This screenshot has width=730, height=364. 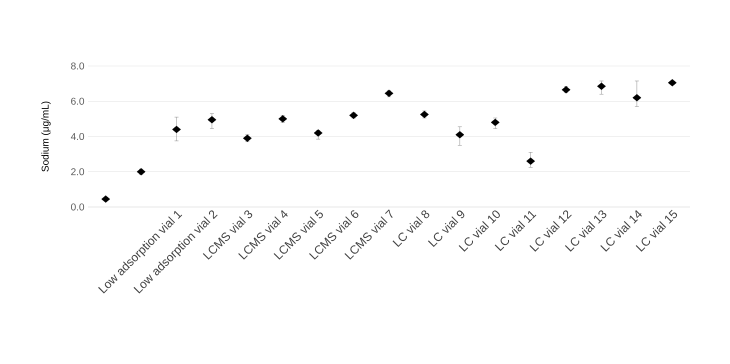 I want to click on y-tick-label: 2.0, so click(x=77, y=172).